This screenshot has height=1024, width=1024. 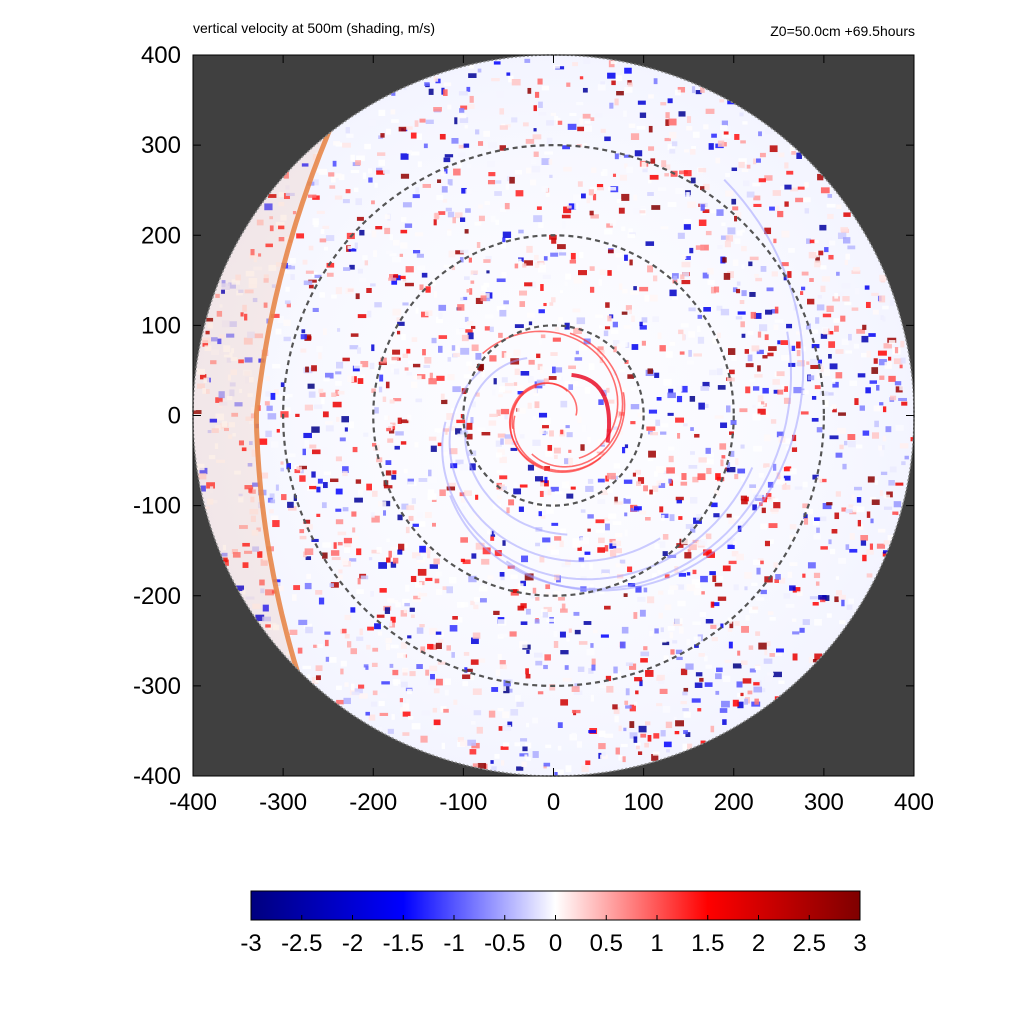 I want to click on x-tick-label: -100, so click(x=463, y=802).